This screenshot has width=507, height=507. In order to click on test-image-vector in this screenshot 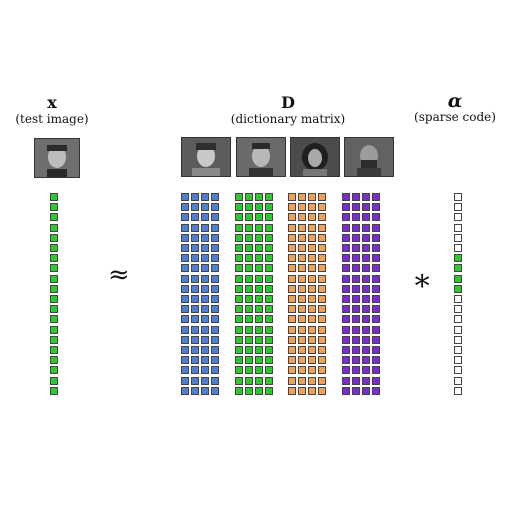, I will do `click(55, 295)`.